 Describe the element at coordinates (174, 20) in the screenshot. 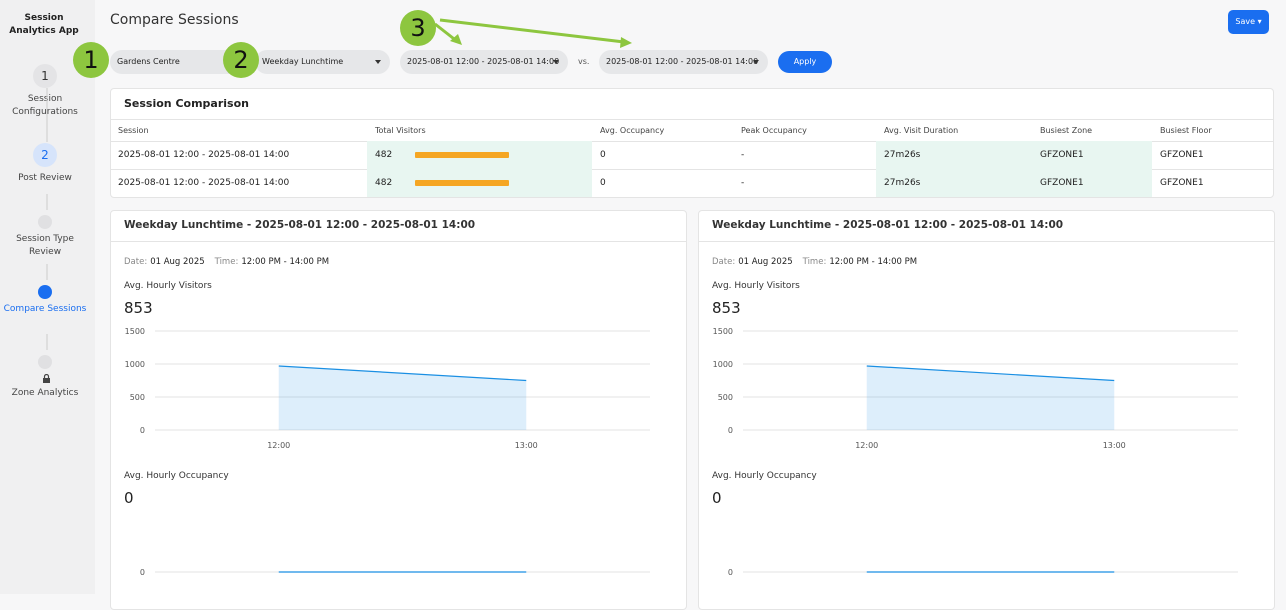

I see `page-title: Compare Sessions` at that location.